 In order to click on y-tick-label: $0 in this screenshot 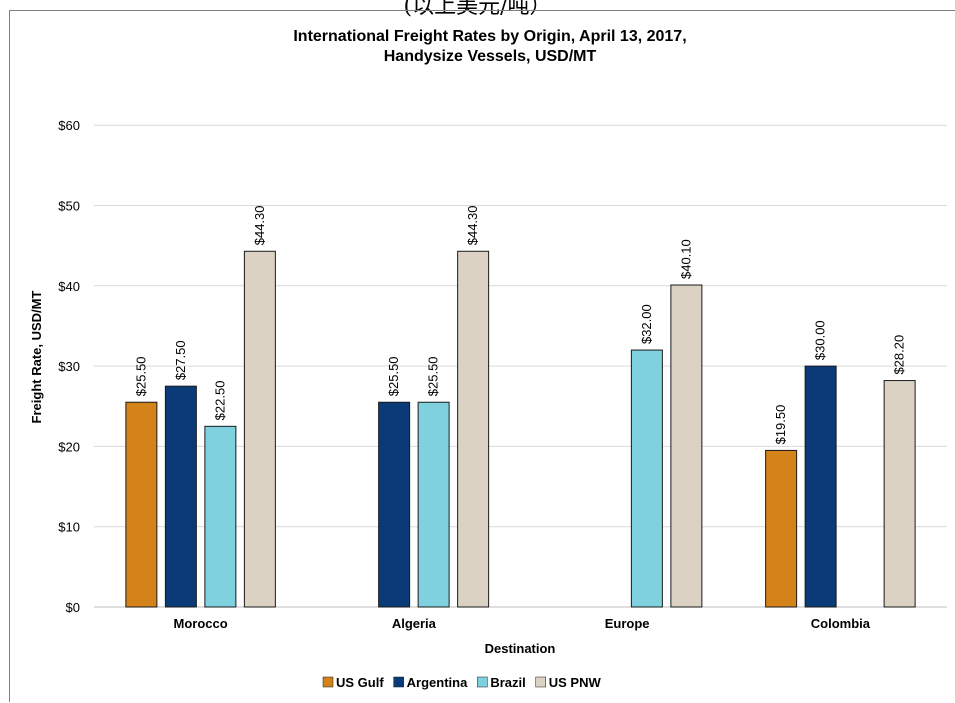, I will do `click(73, 607)`.